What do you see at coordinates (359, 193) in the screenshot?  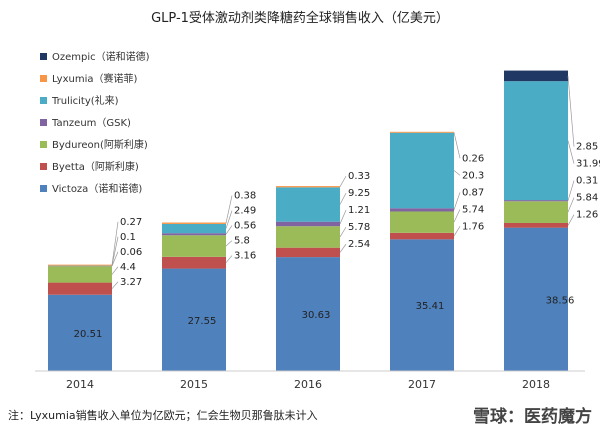 I see `data-label: 9.25` at bounding box center [359, 193].